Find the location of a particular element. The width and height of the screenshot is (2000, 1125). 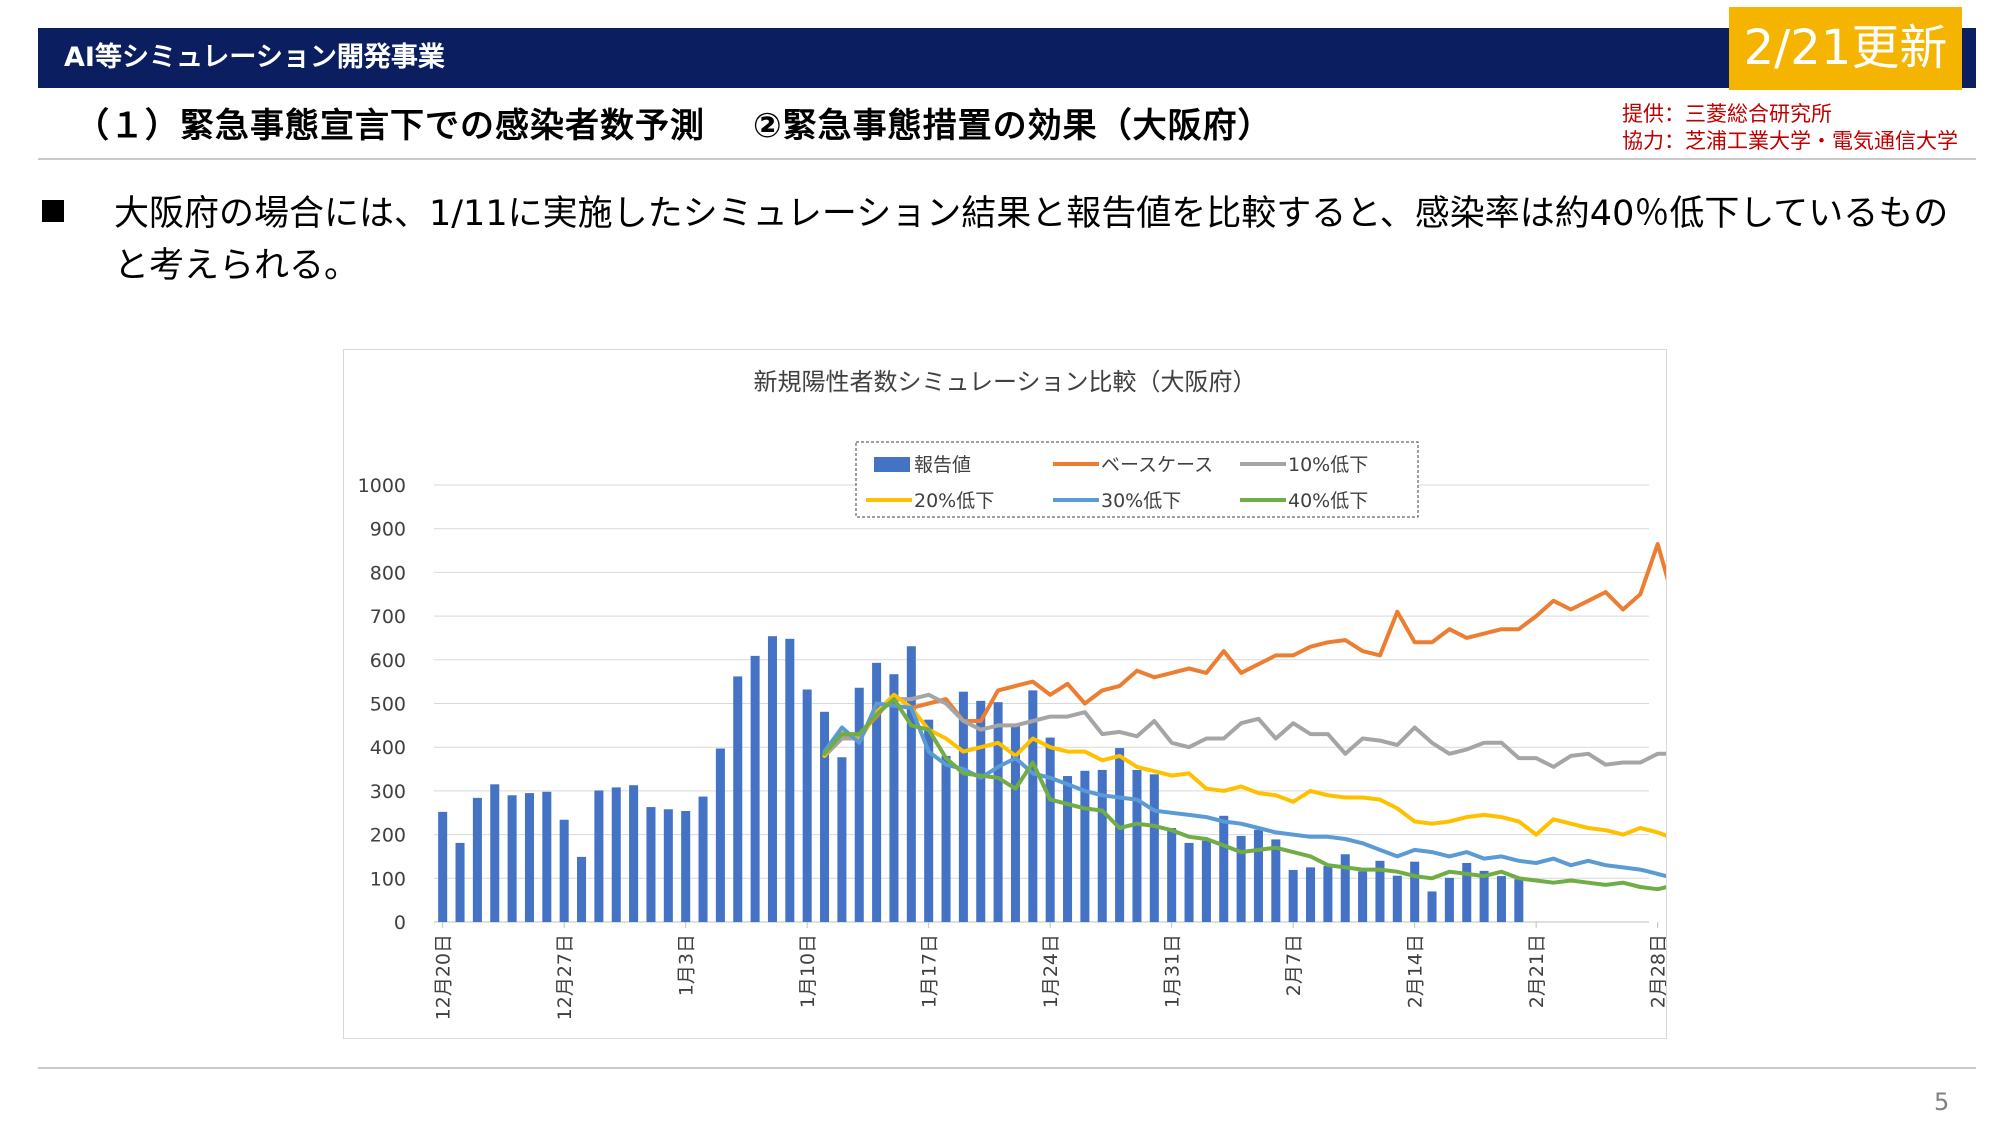

y-tick-label: 700 is located at coordinates (388, 617).